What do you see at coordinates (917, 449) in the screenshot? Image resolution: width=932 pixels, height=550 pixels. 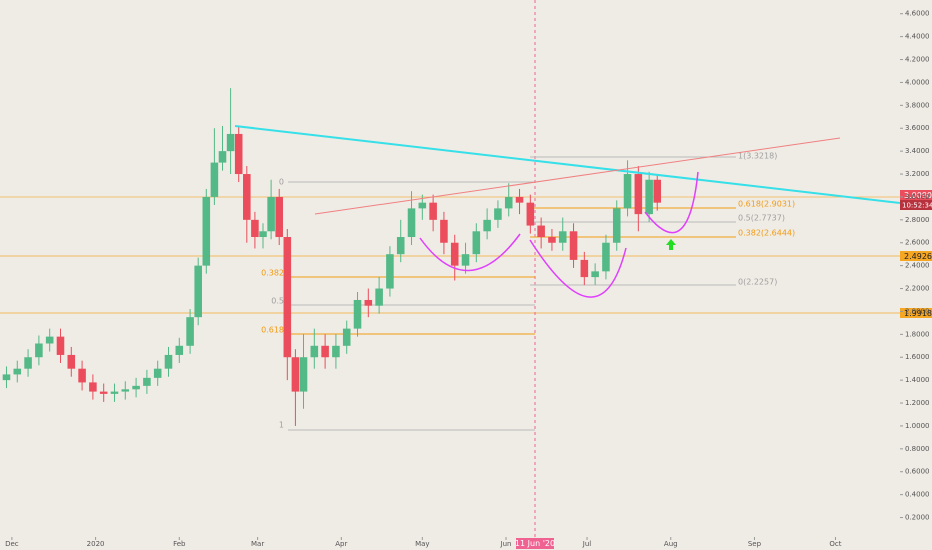 I see `y-tick-label: 0.8000` at bounding box center [917, 449].